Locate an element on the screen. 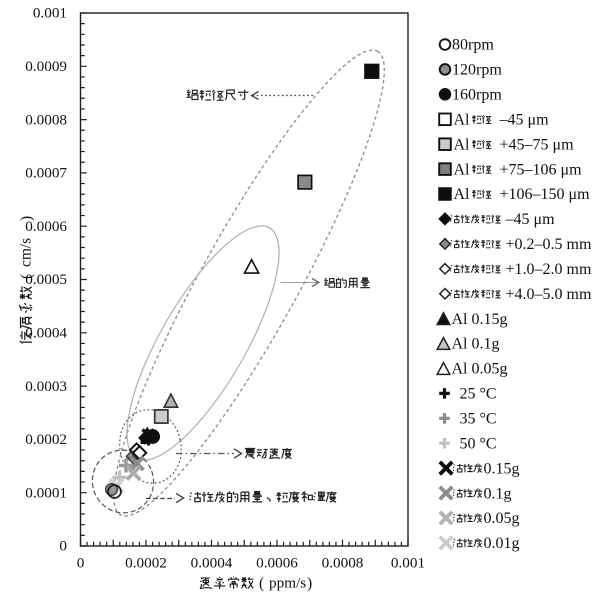  svg-text: 120rpm is located at coordinates (477, 70).